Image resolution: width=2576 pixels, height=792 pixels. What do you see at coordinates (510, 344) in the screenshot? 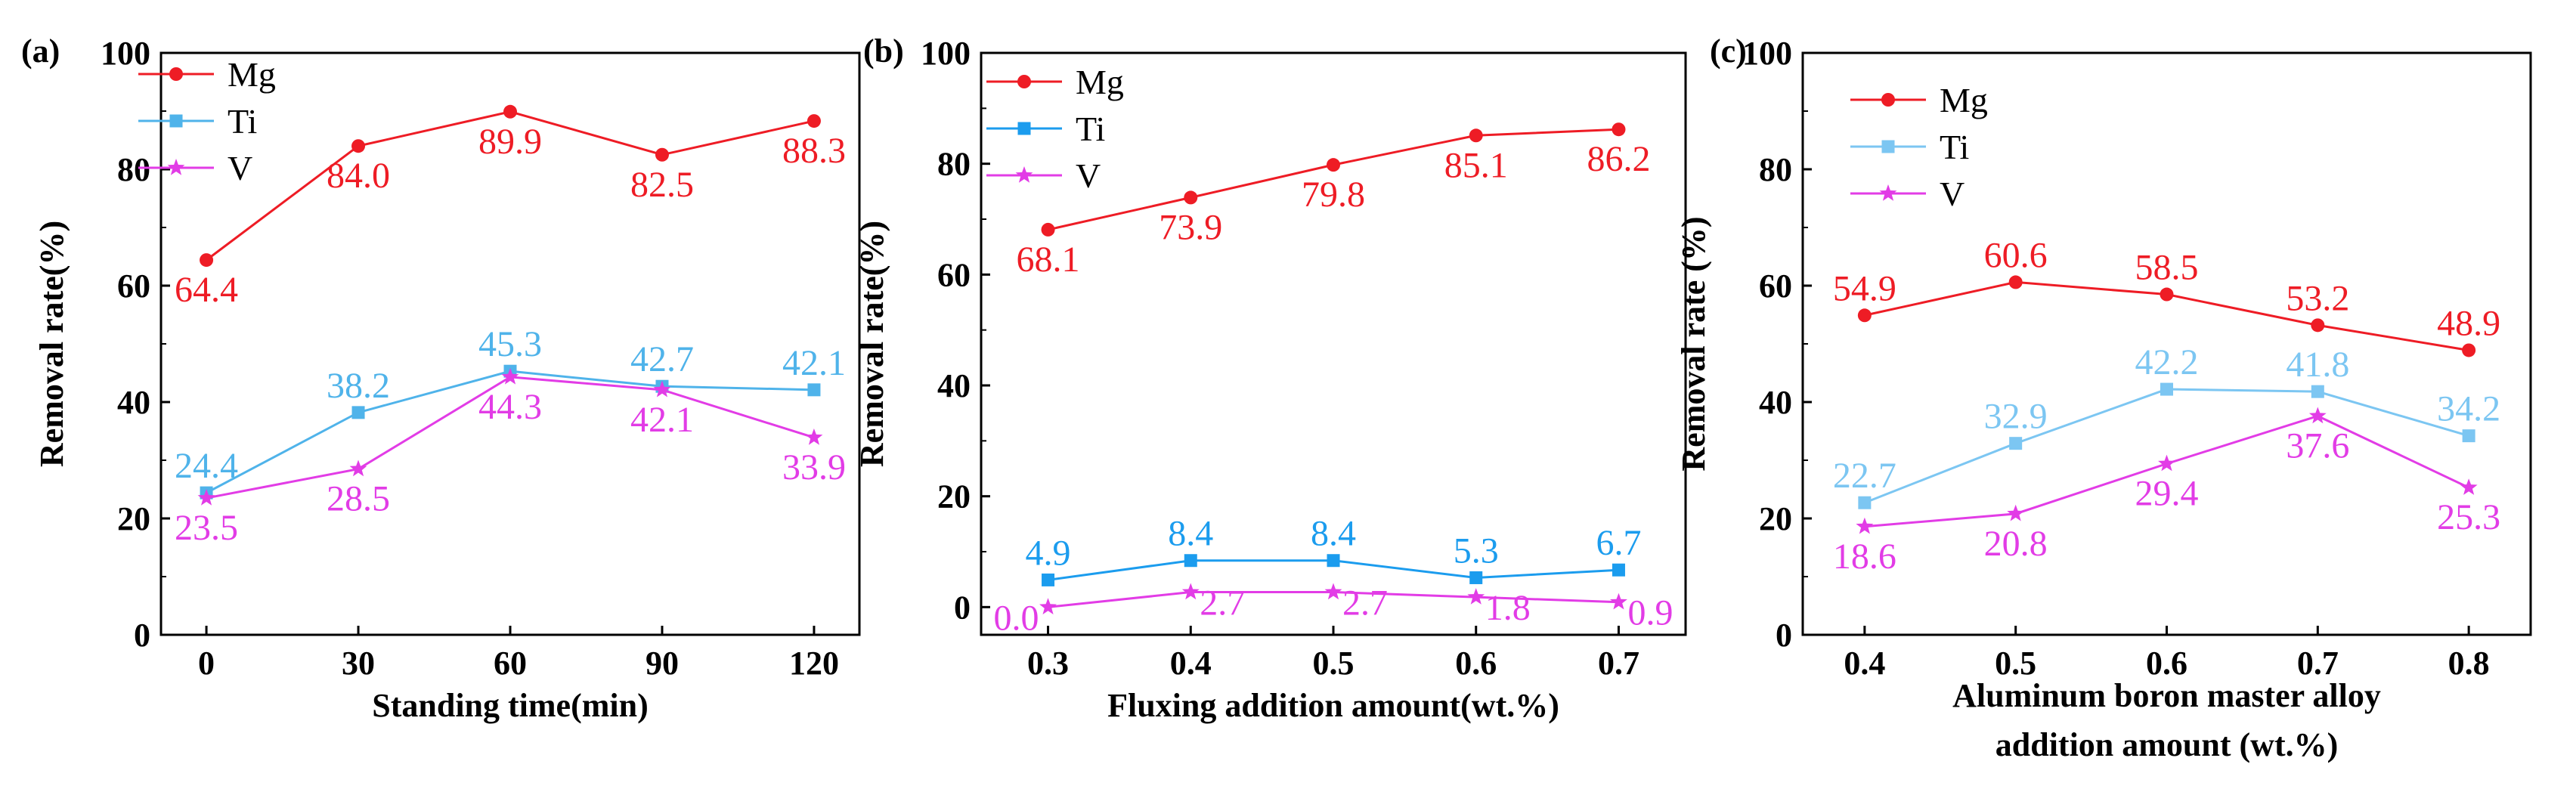
I see `data-label-ti: 45.3` at bounding box center [510, 344].